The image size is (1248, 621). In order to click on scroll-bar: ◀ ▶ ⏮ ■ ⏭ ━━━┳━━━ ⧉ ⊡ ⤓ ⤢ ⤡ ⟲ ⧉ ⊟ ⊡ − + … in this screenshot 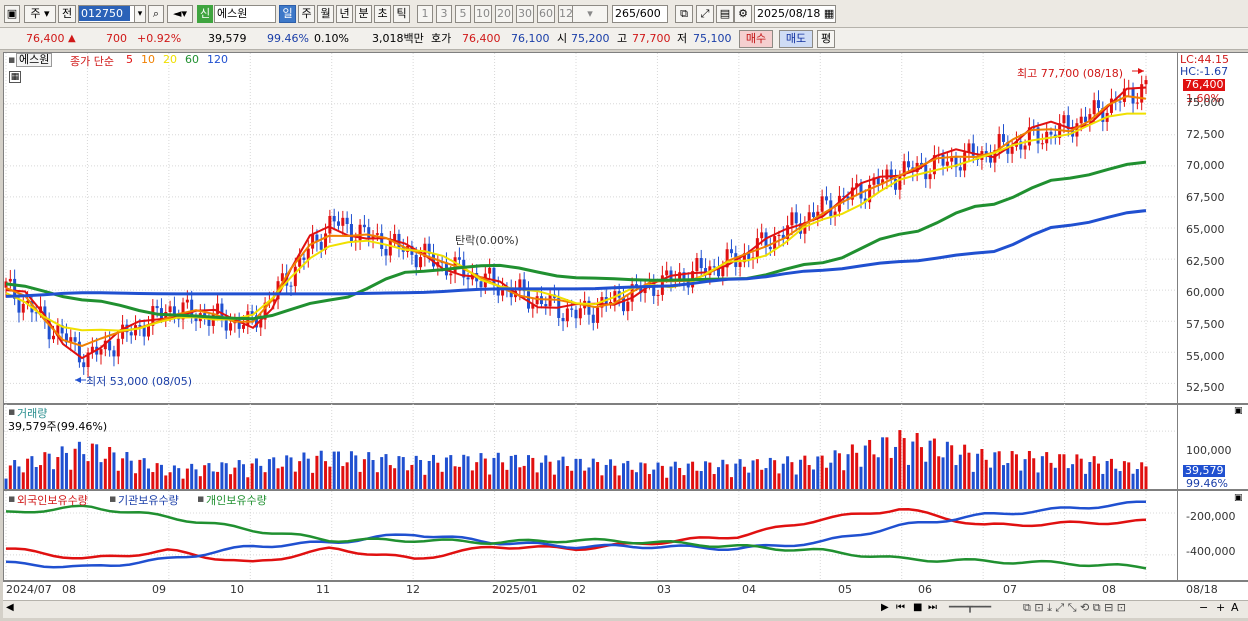, I will do `click(625, 609)`.